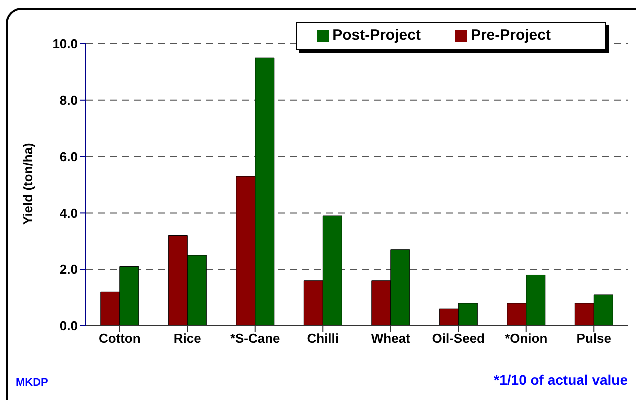 The image size is (636, 400). I want to click on y-tick-label: 10.0, so click(65, 44).